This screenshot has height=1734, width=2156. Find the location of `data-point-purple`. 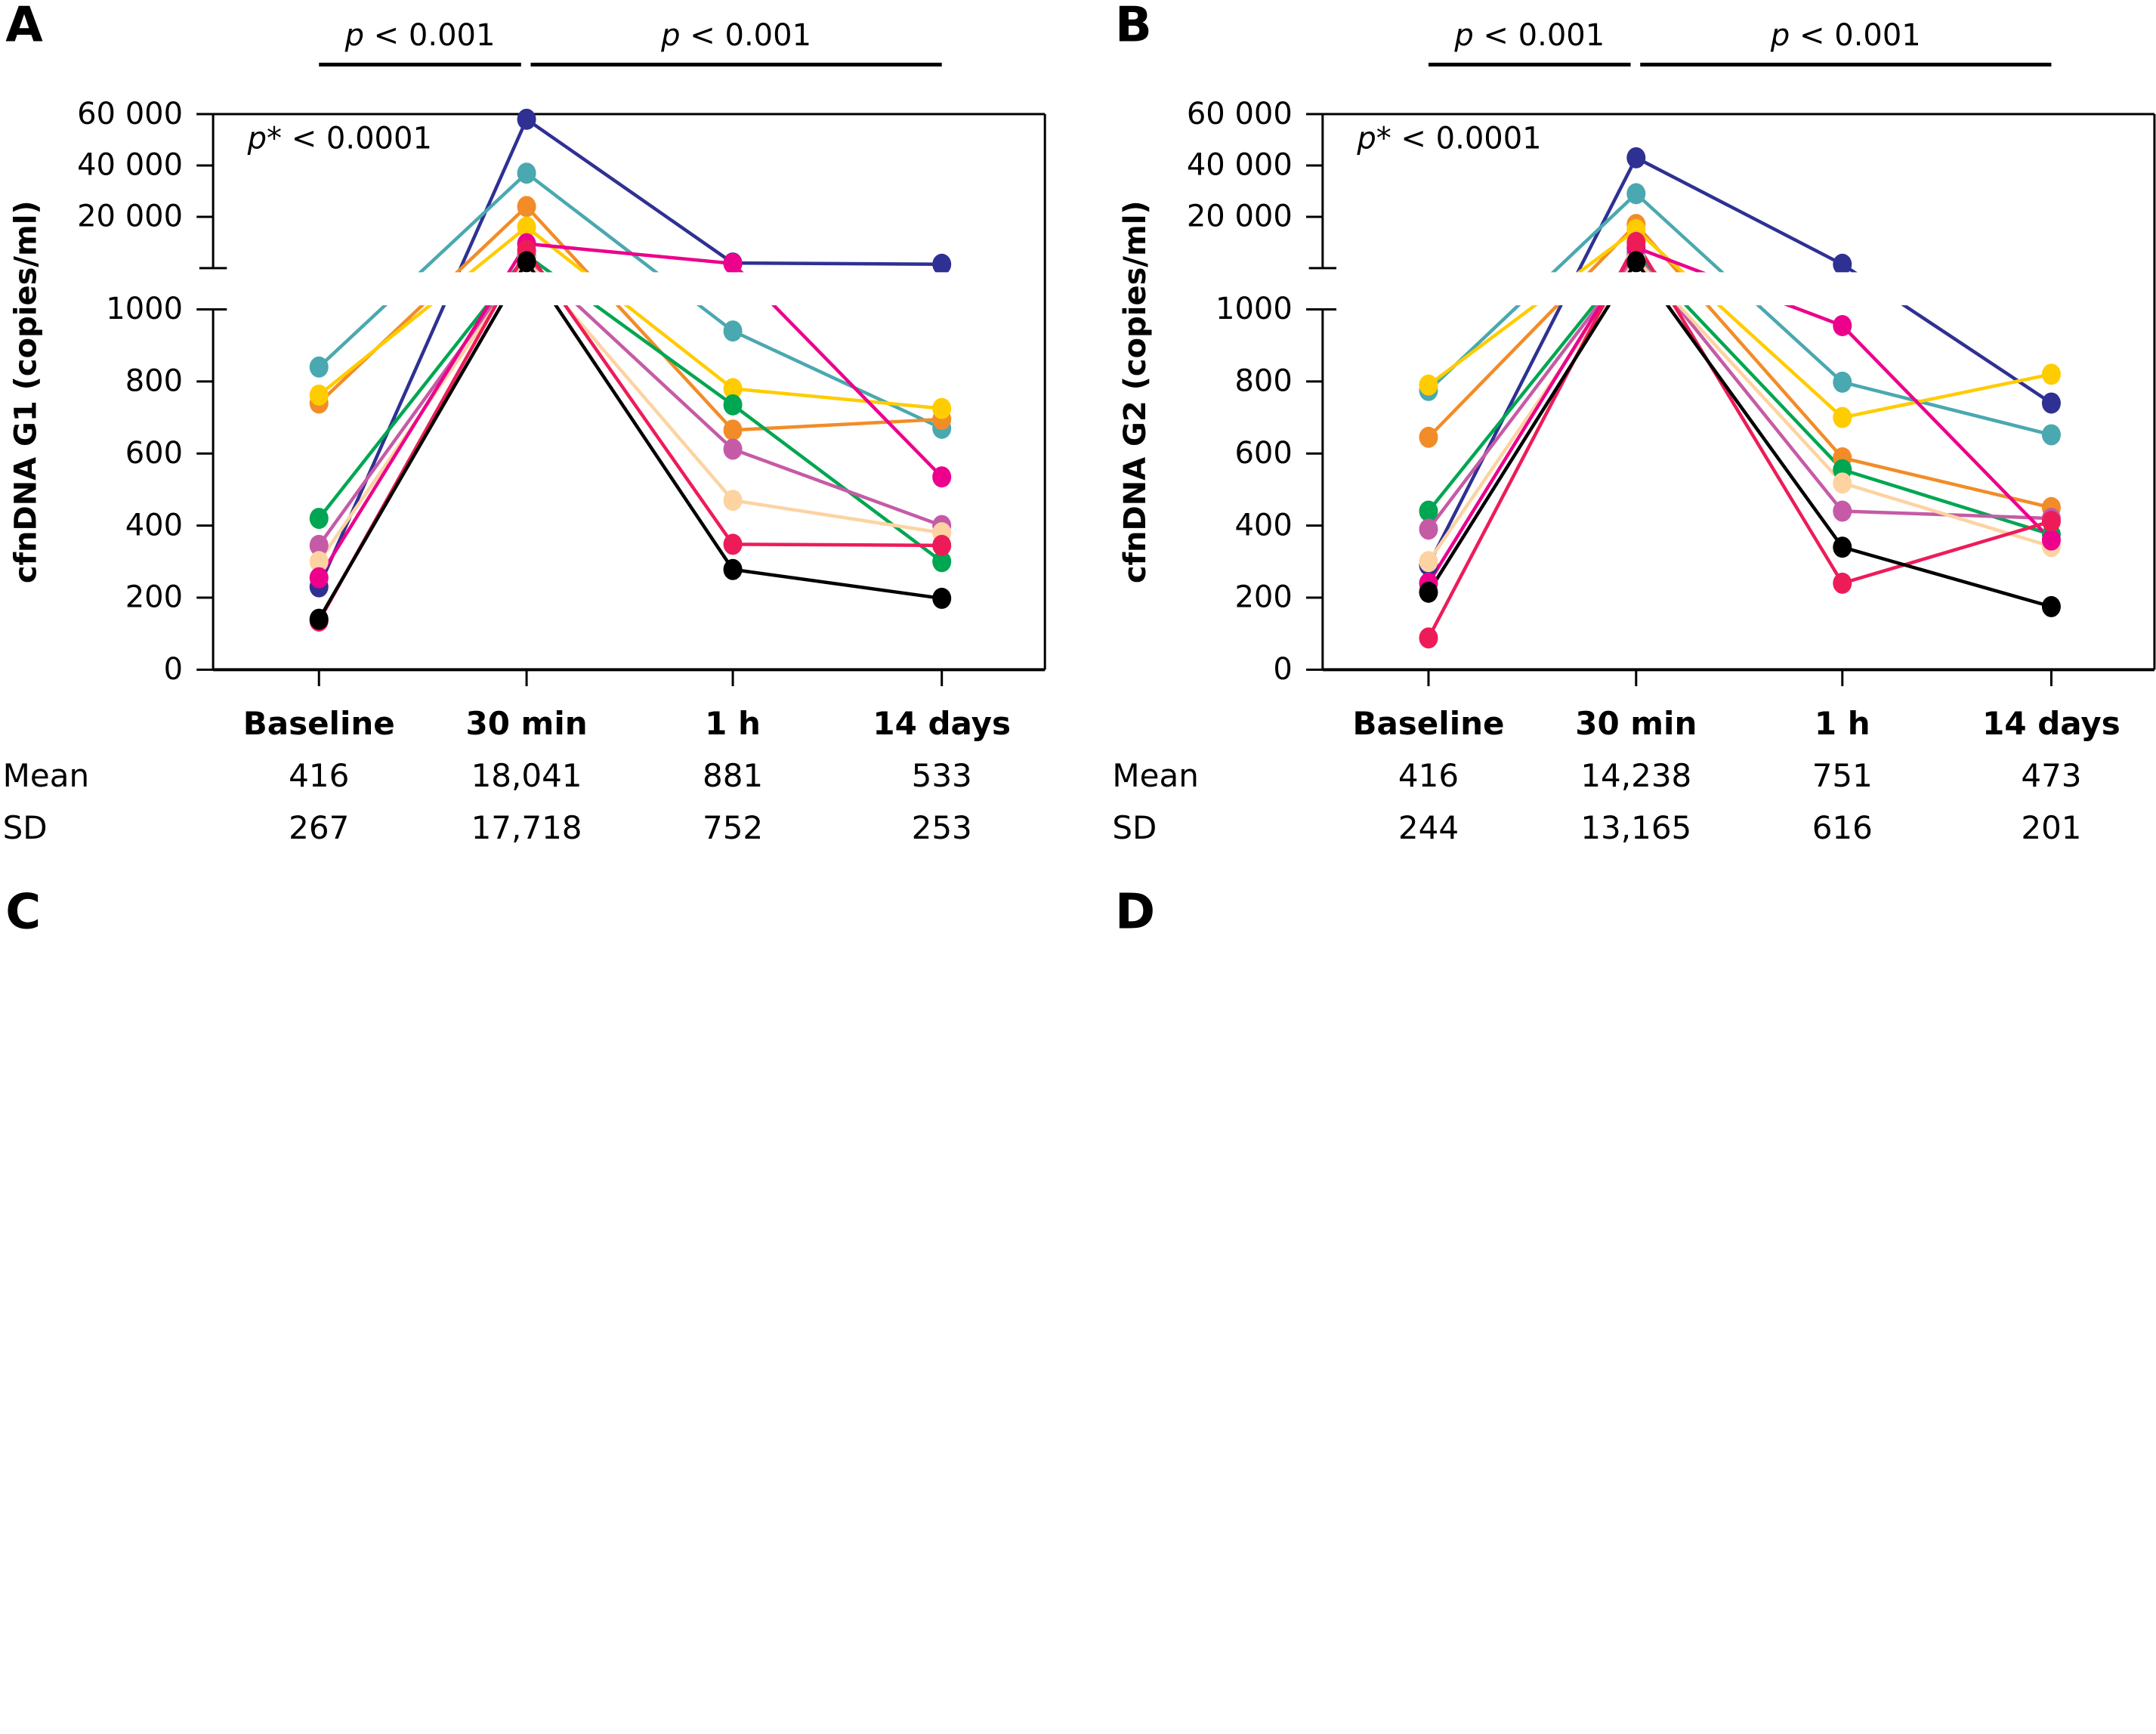

data-point-purple is located at coordinates (733, 449).